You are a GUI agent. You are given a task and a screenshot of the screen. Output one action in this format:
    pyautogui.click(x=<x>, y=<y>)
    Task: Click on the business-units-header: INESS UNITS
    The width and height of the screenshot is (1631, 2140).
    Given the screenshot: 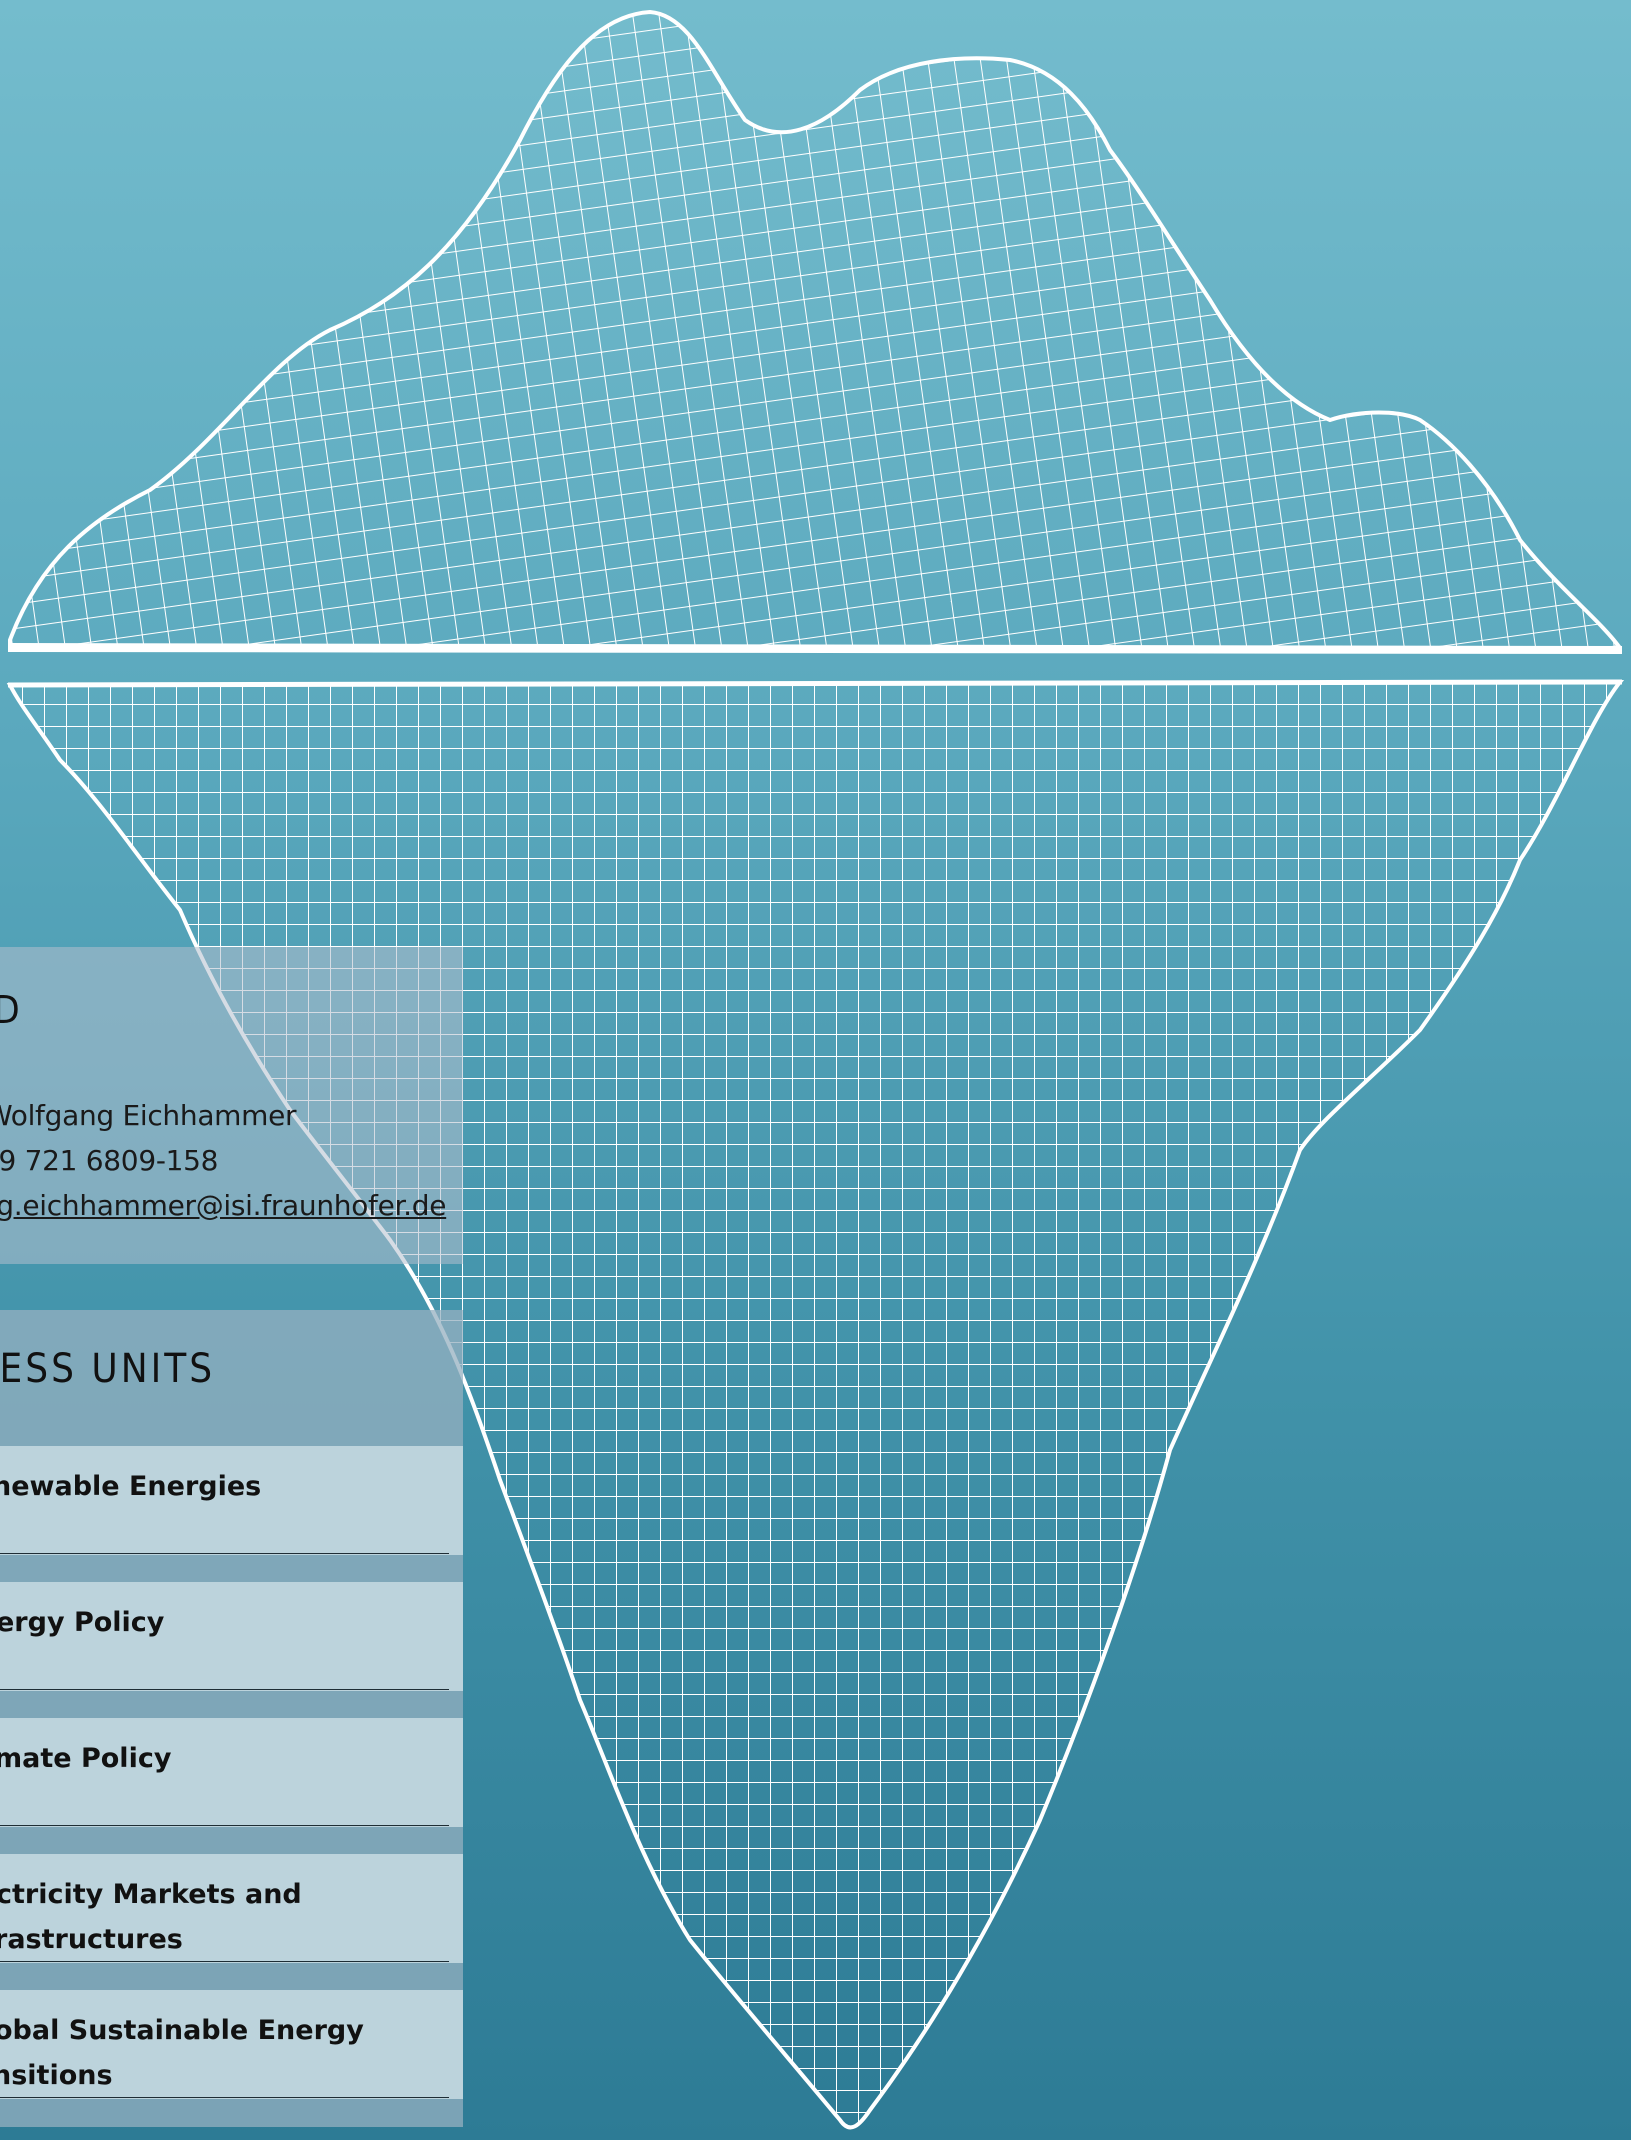 What is the action you would take?
    pyautogui.click(x=231, y=1378)
    